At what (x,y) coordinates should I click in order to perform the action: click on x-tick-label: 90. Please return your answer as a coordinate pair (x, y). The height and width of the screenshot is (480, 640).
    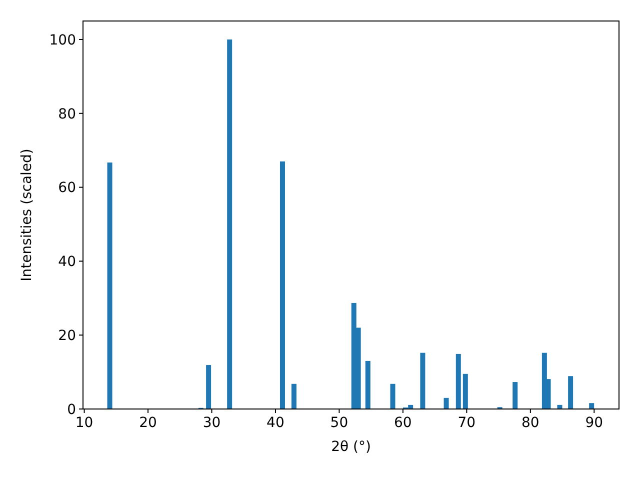
    Looking at the image, I should click on (594, 423).